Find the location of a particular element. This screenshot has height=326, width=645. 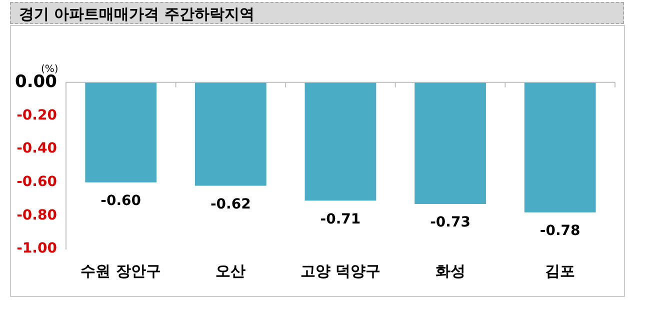

y-tick-label: -0.60 is located at coordinates (37, 182).